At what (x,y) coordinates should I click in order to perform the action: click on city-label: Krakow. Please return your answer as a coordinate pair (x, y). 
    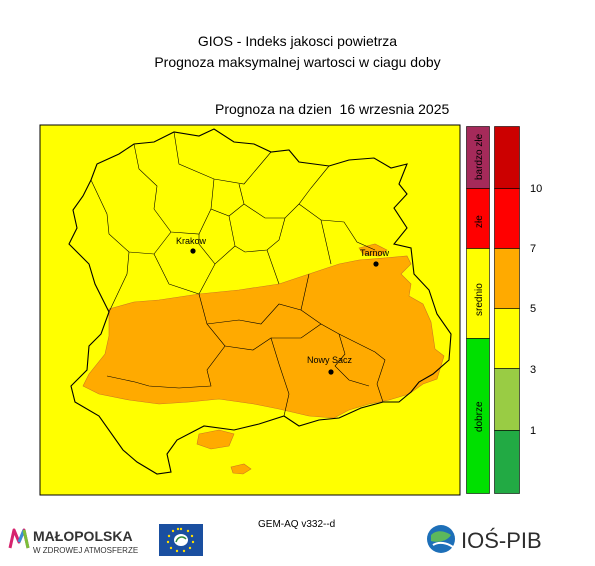
    Looking at the image, I should click on (191, 241).